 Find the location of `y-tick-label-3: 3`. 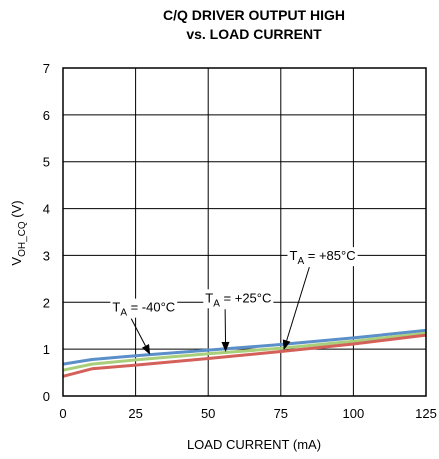

y-tick-label-3: 3 is located at coordinates (46, 255).